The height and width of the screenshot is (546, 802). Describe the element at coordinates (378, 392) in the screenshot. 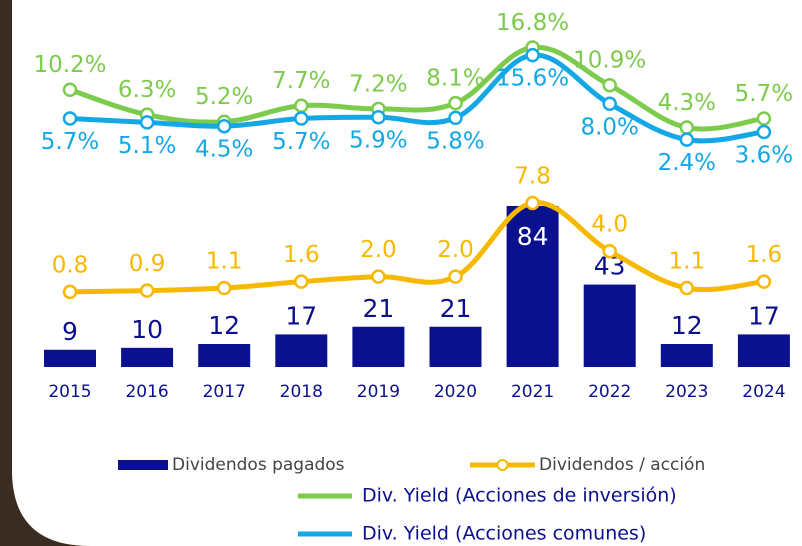

I see `x-tick-label: 2019` at that location.